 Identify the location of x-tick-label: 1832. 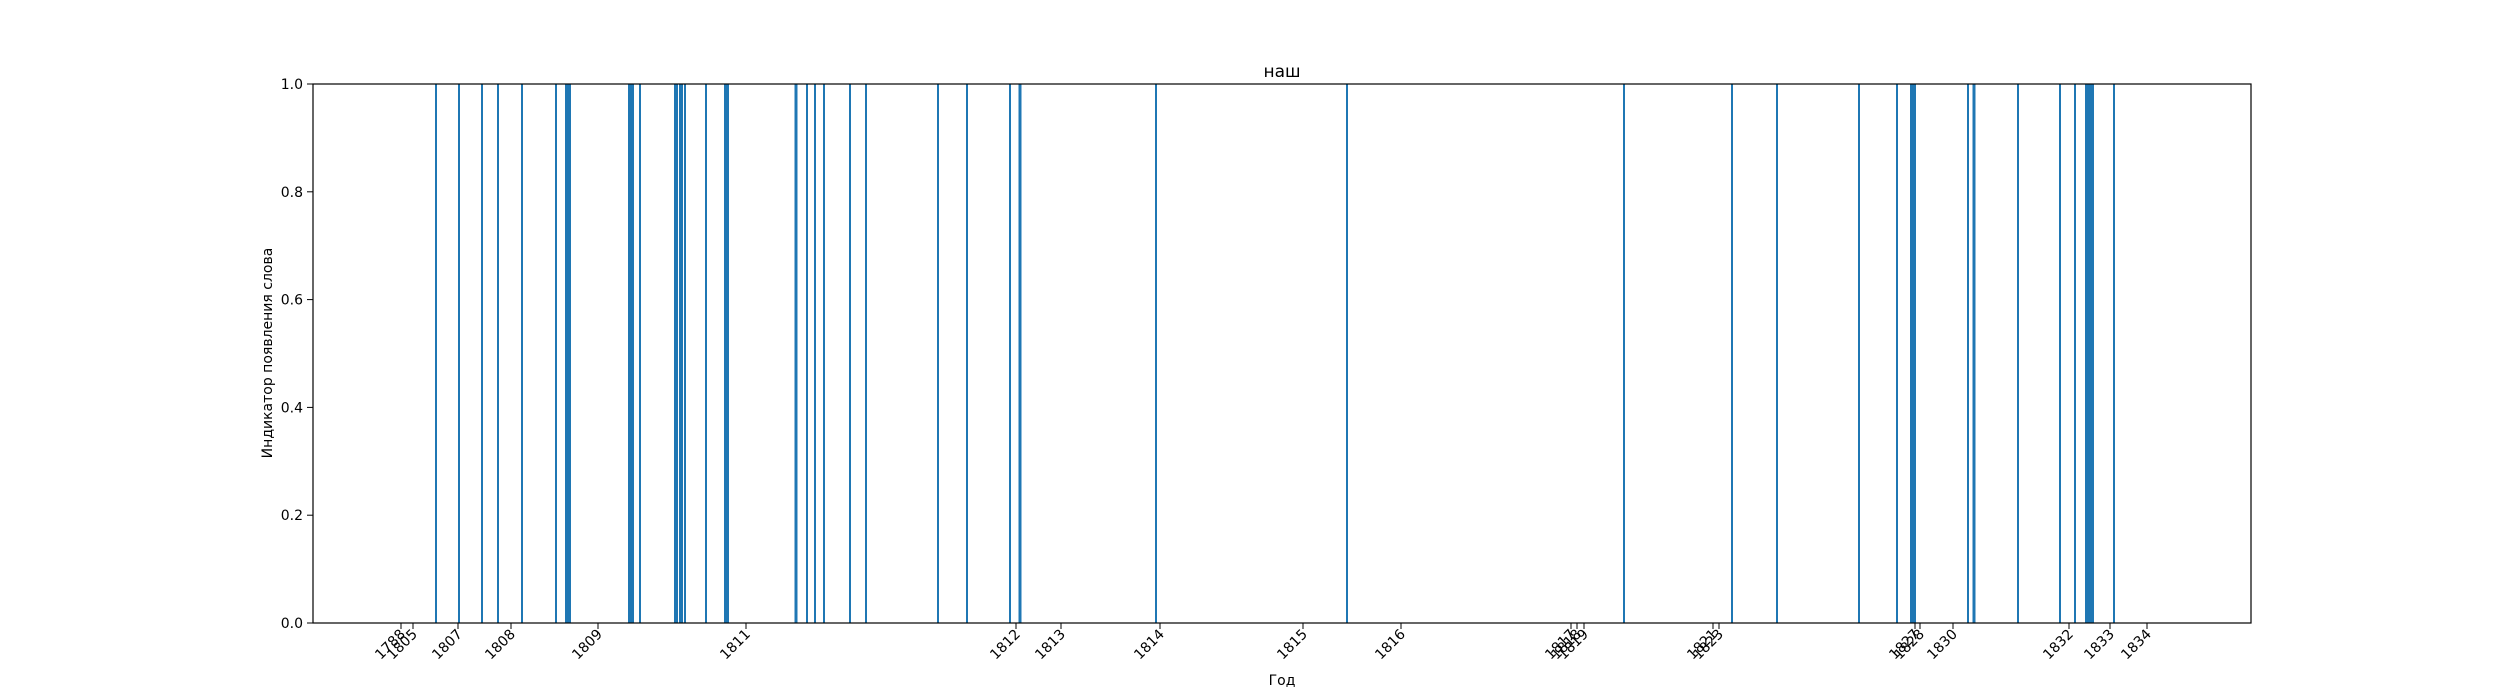
(2058, 645).